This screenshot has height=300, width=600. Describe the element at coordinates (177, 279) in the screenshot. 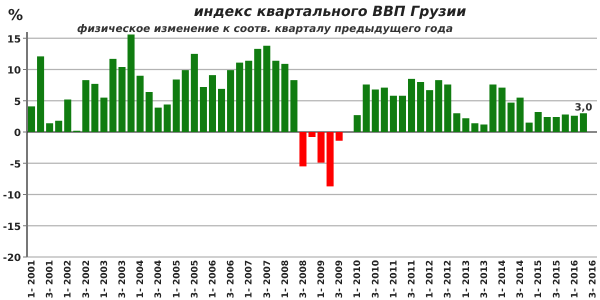

I see `x-tick-label: 1- 2005` at that location.